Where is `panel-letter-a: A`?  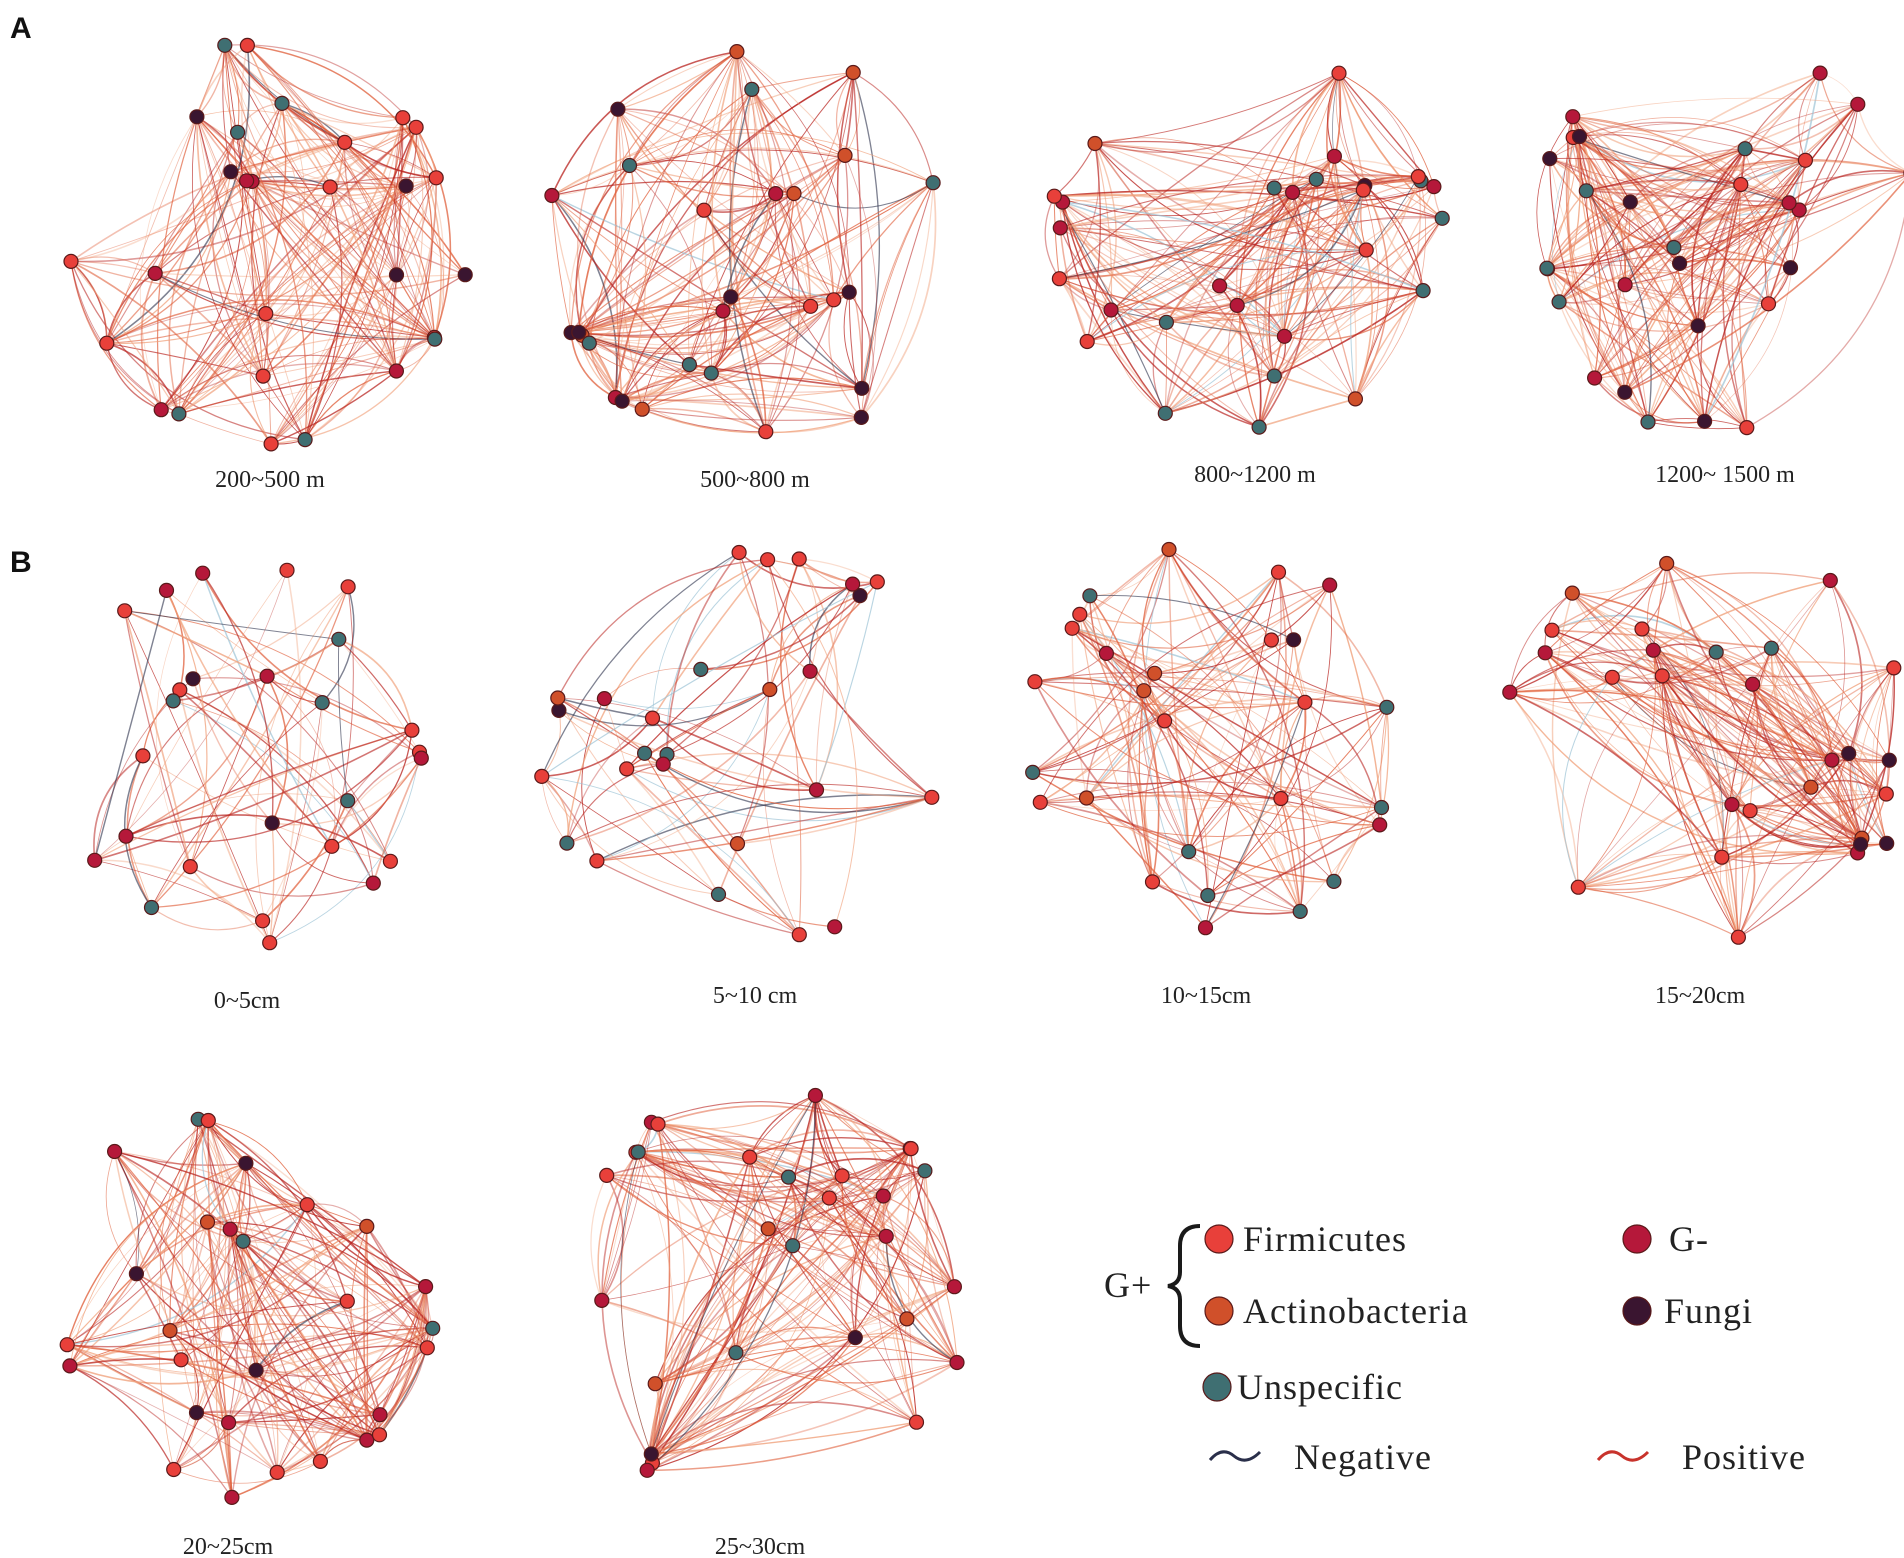
panel-letter-a: A is located at coordinates (21, 28).